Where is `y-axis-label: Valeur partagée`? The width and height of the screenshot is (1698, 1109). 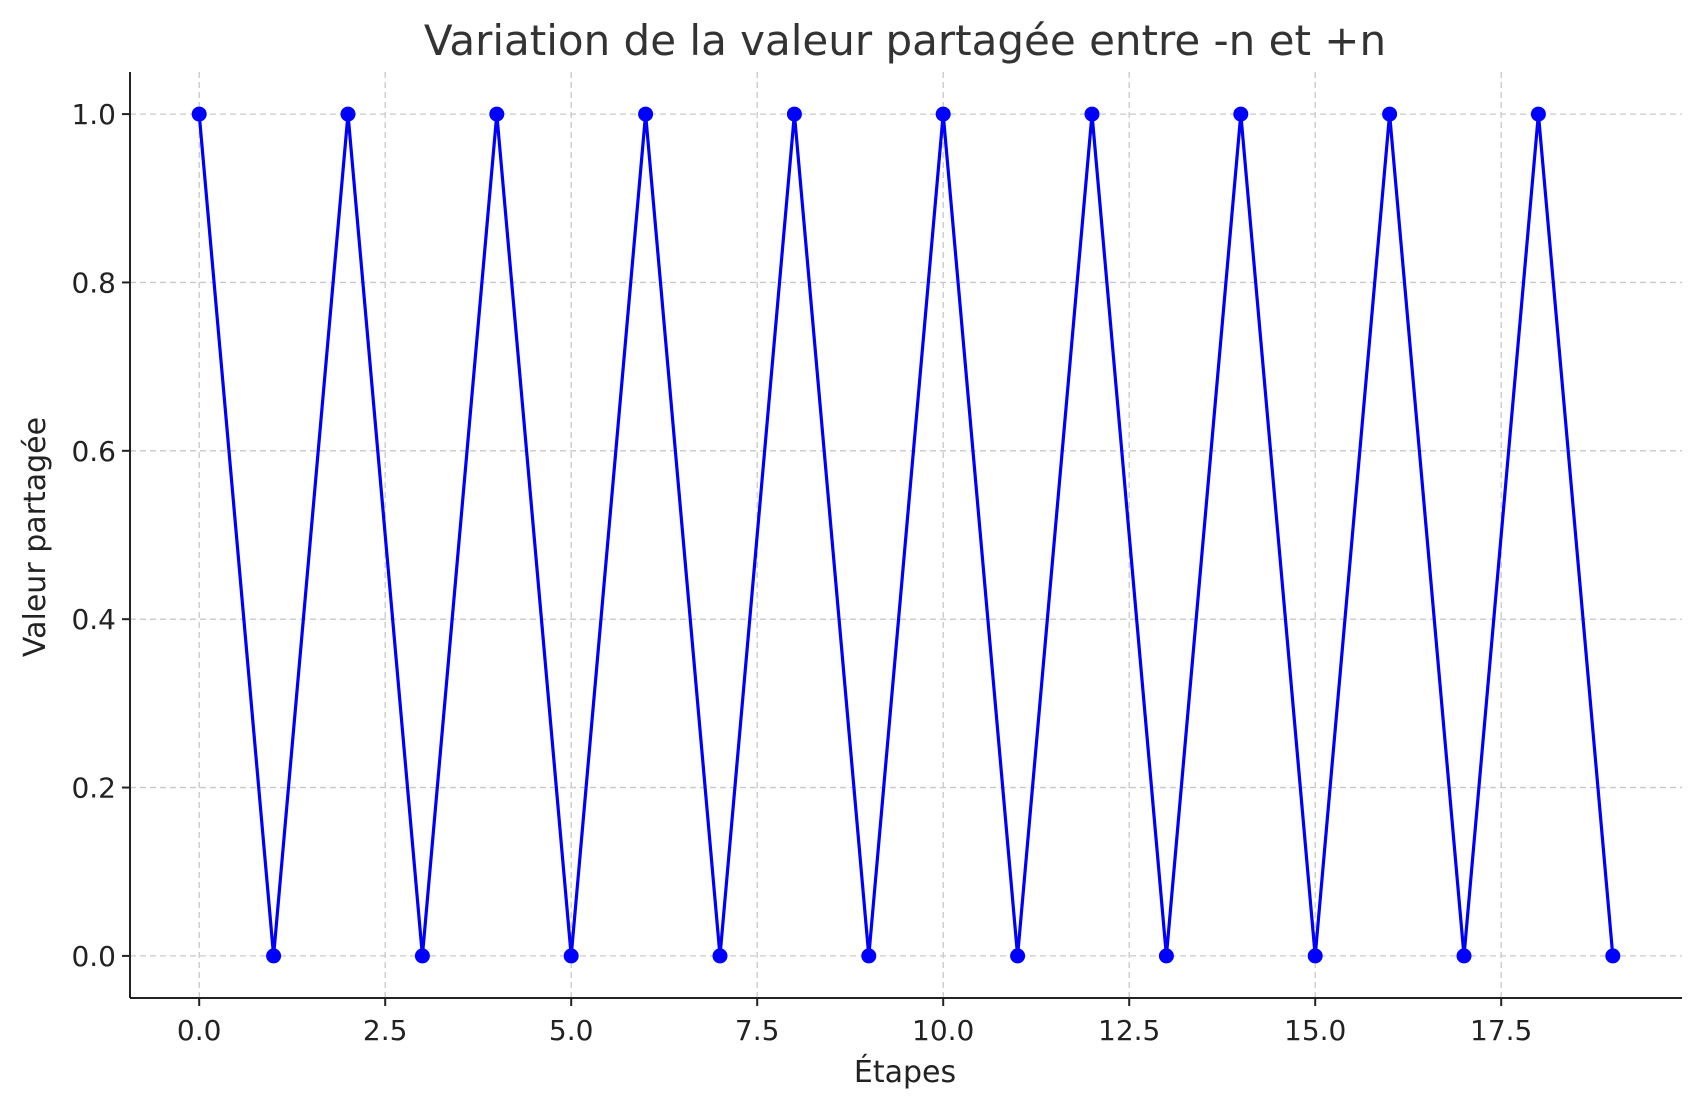
y-axis-label: Valeur partagée is located at coordinates (35, 537).